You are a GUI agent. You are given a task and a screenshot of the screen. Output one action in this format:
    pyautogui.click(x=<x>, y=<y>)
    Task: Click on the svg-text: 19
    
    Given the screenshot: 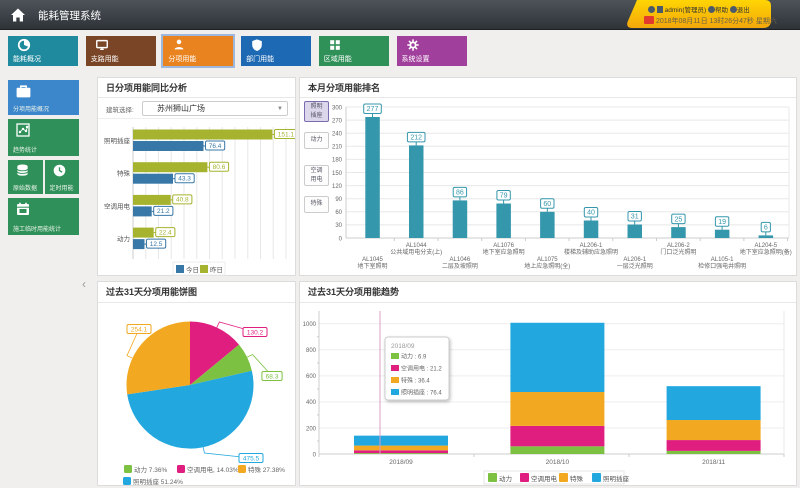 What is the action you would take?
    pyautogui.click(x=722, y=222)
    